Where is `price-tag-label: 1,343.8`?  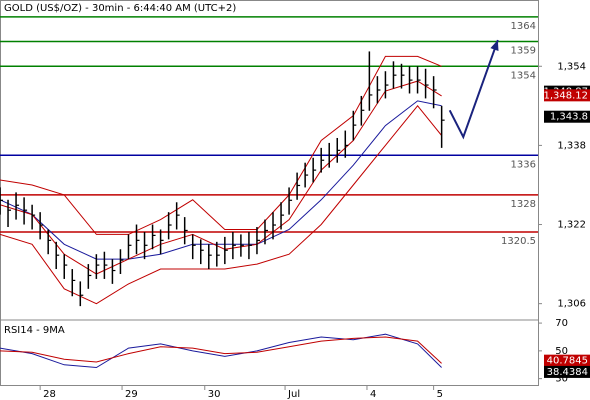 price-tag-label: 1,343.8 is located at coordinates (569, 117).